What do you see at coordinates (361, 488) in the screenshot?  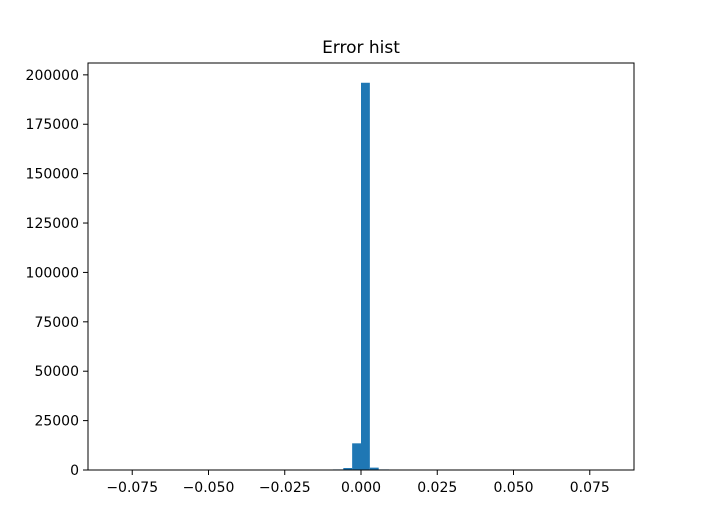 I see `x-tick-label: 0.000` at bounding box center [361, 488].